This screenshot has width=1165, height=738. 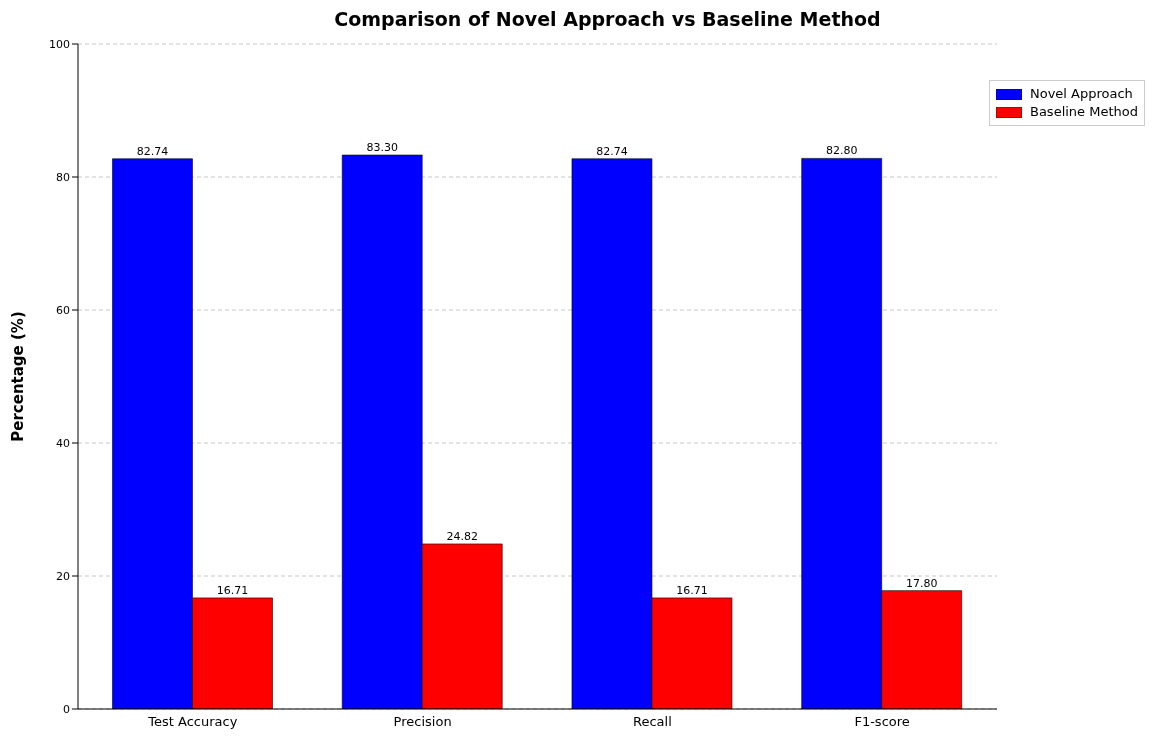 What do you see at coordinates (921, 583) in the screenshot?
I see `data-label: 17.80` at bounding box center [921, 583].